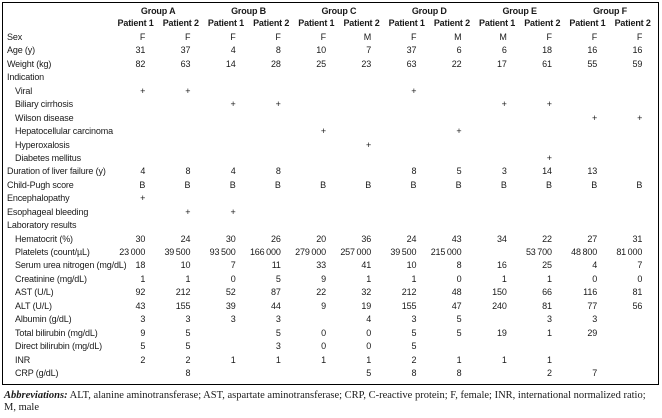  Describe the element at coordinates (321, 50) in the screenshot. I see `table-cell: 10` at that location.